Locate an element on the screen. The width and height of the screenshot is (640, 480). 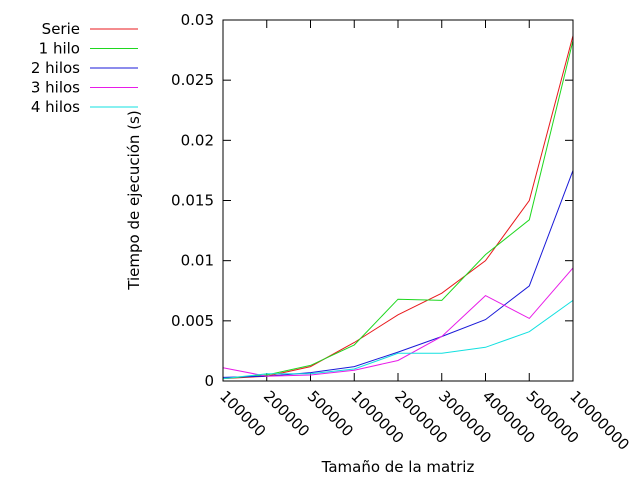
y-axis-label: Tiempo de ejecución (s) is located at coordinates (134, 200).